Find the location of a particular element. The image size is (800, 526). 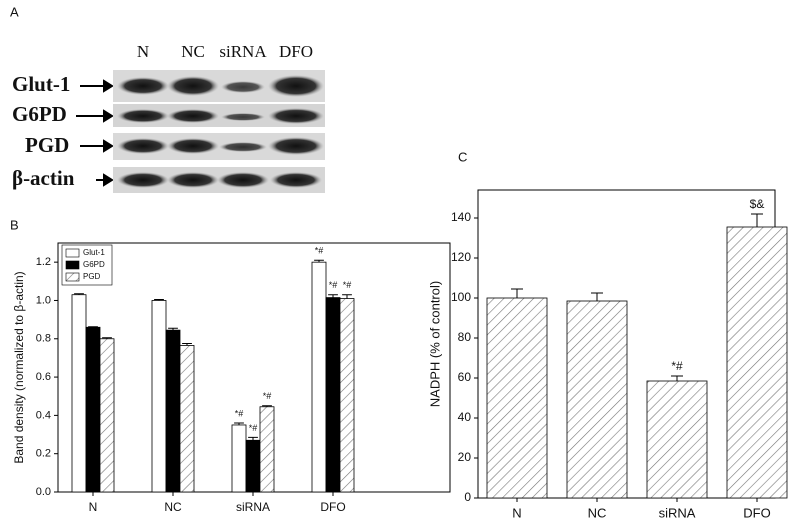

y-tick-label: 40 is located at coordinates (465, 417).